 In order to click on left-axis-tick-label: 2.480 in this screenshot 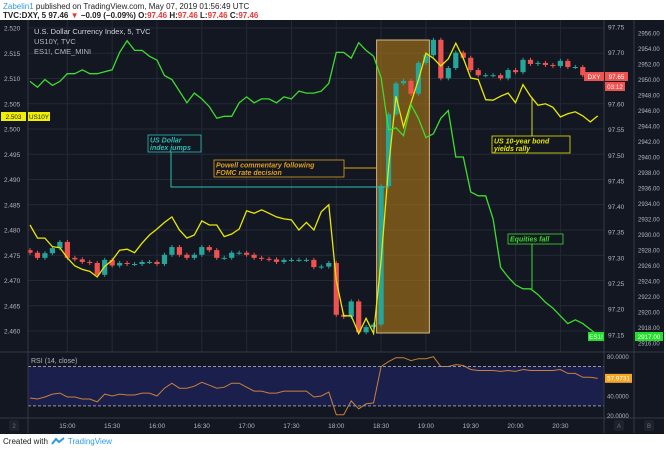, I will do `click(12, 231)`.